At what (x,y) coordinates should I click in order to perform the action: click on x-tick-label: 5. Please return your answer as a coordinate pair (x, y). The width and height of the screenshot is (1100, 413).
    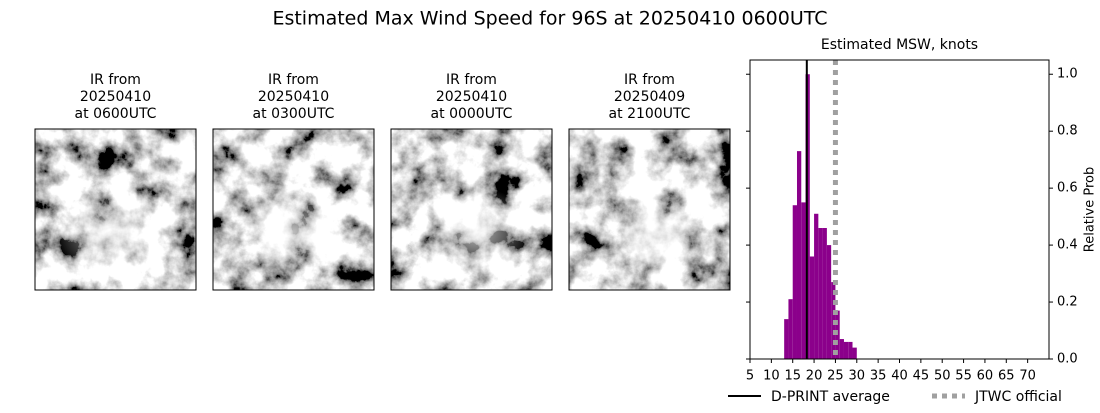
    Looking at the image, I should click on (750, 376).